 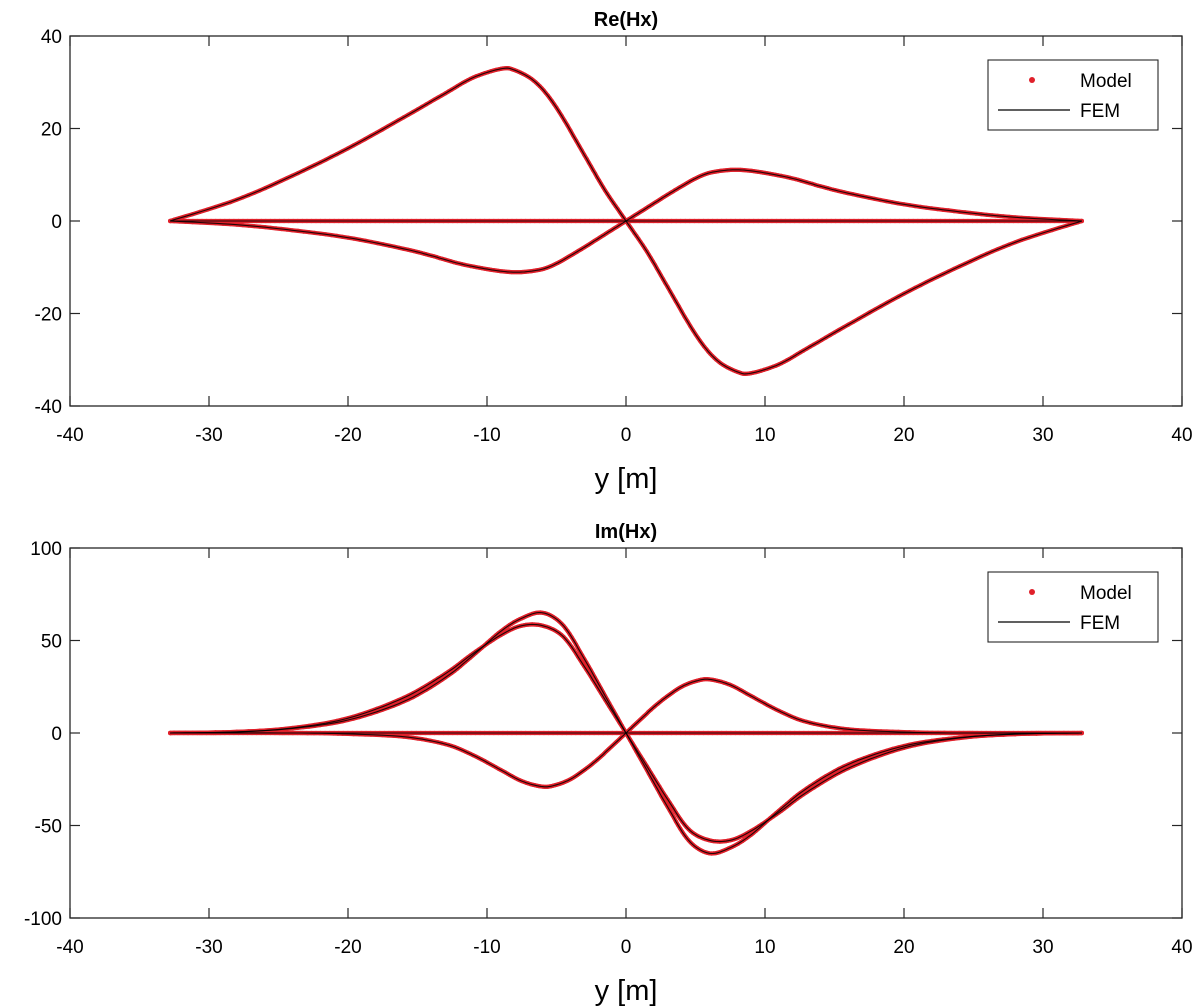 What do you see at coordinates (48, 407) in the screenshot?
I see `y-tick-label: -40` at bounding box center [48, 407].